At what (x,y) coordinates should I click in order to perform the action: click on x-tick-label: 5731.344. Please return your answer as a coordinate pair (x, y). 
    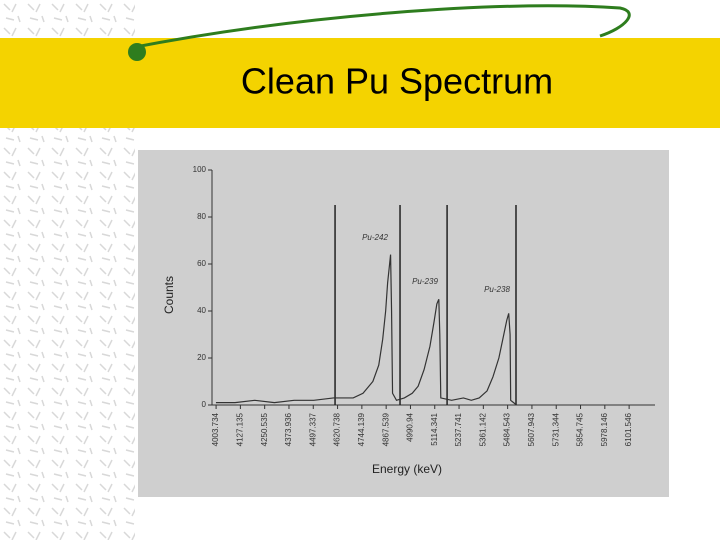
    Looking at the image, I should click on (555, 429).